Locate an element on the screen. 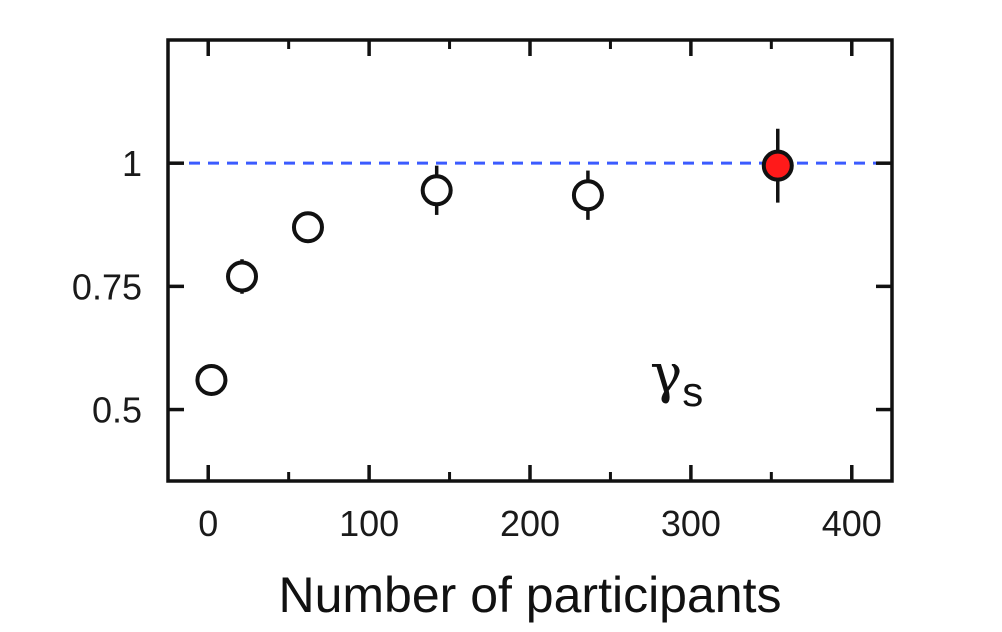 This screenshot has width=1002, height=632. x-tick-label: 400 is located at coordinates (852, 523).